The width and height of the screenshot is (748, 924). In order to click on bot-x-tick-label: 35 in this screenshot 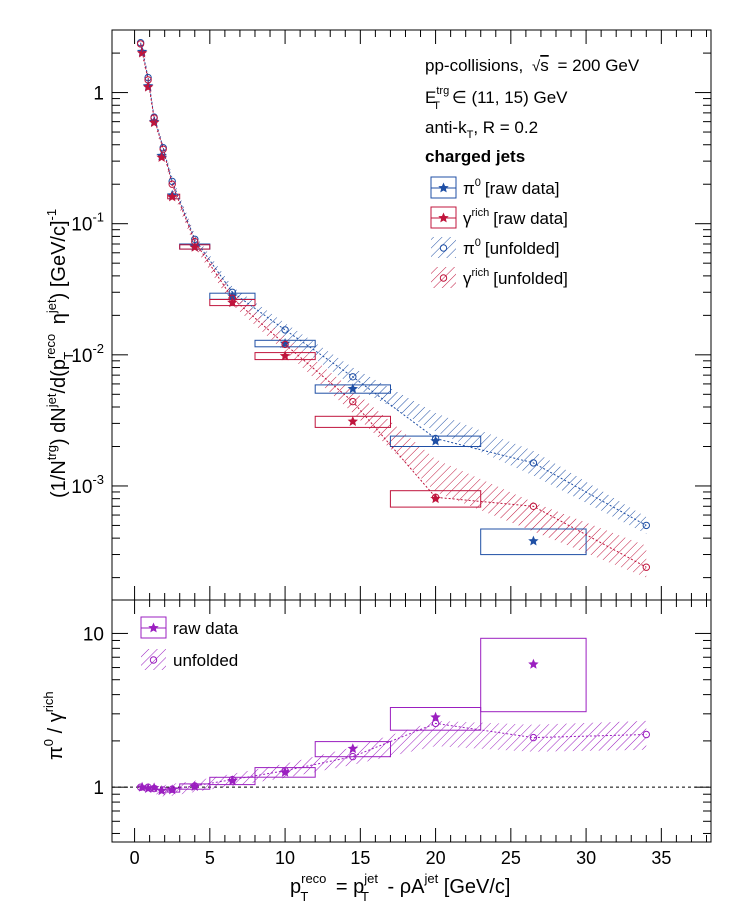, I will do `click(661, 858)`.